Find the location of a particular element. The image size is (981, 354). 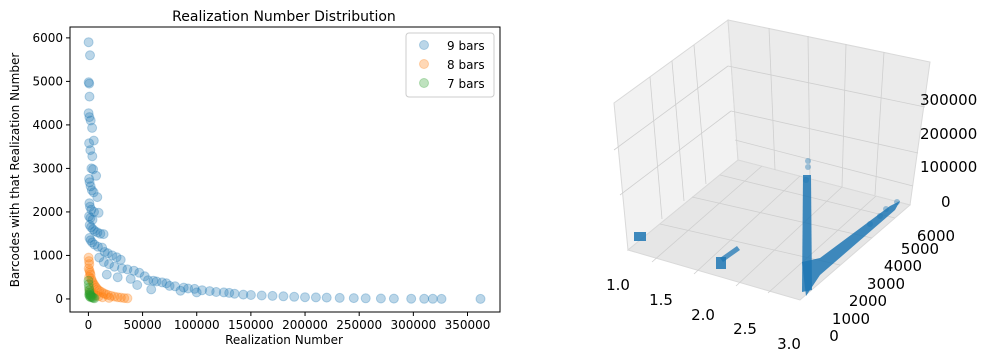

x-tick-label: 100000 is located at coordinates (197, 325).